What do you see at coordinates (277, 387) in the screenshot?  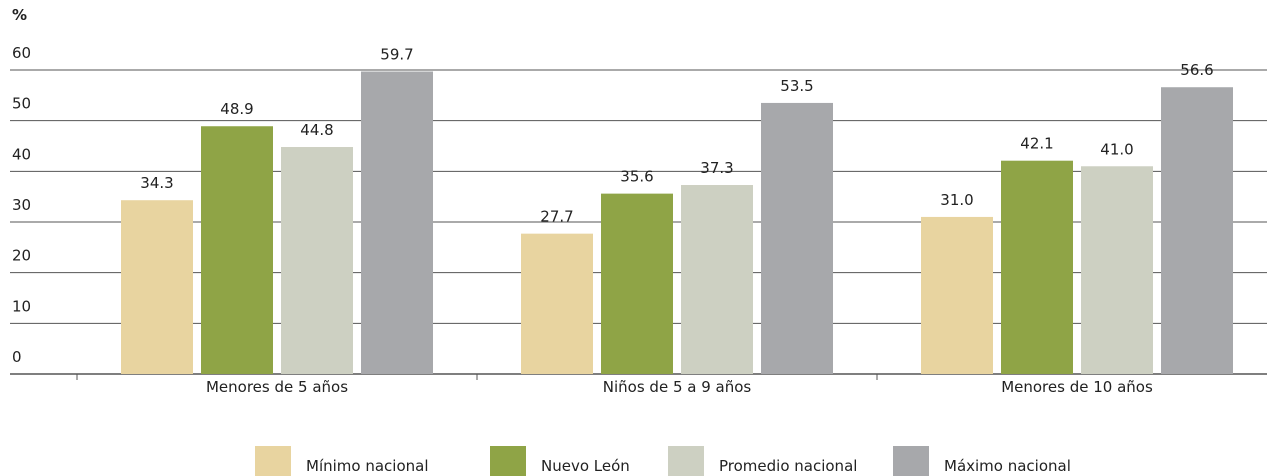 I see `x-tick-label: Menores de 5 años` at bounding box center [277, 387].